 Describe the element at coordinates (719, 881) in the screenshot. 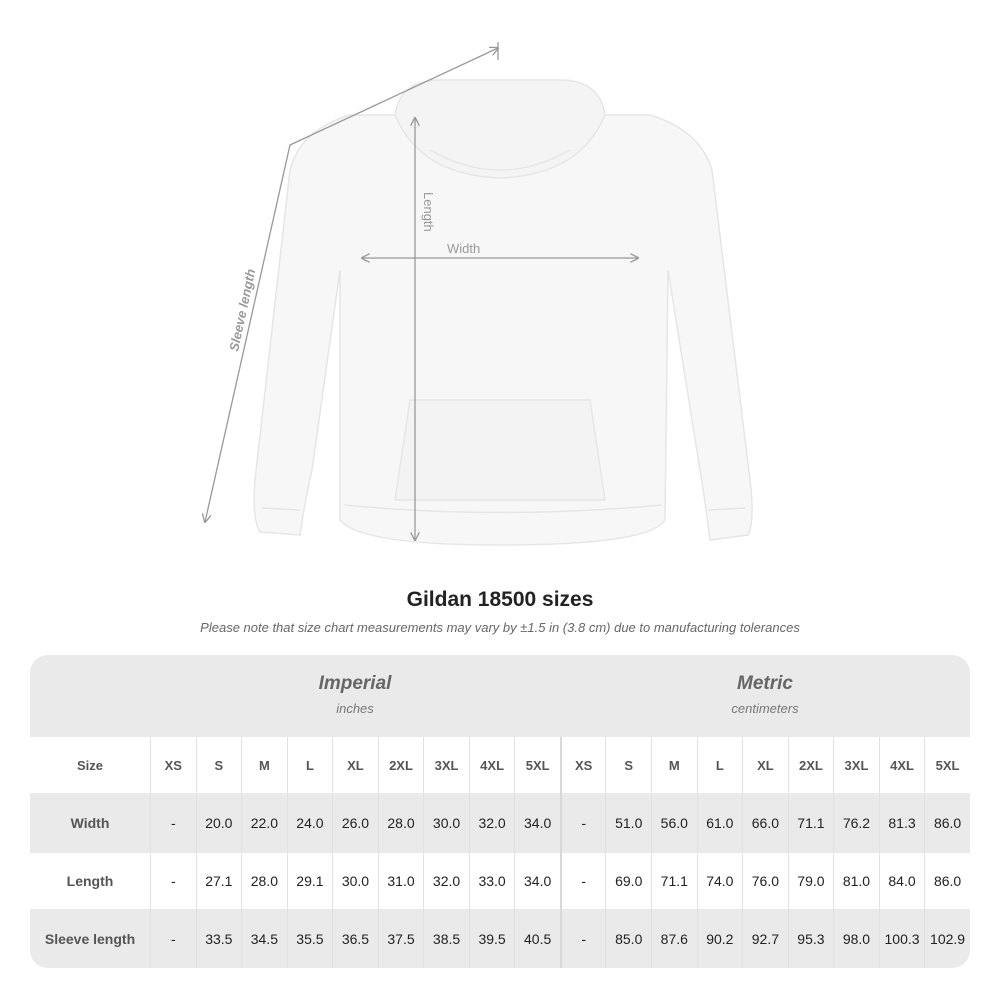

I see `metric-cell: 74.0` at that location.